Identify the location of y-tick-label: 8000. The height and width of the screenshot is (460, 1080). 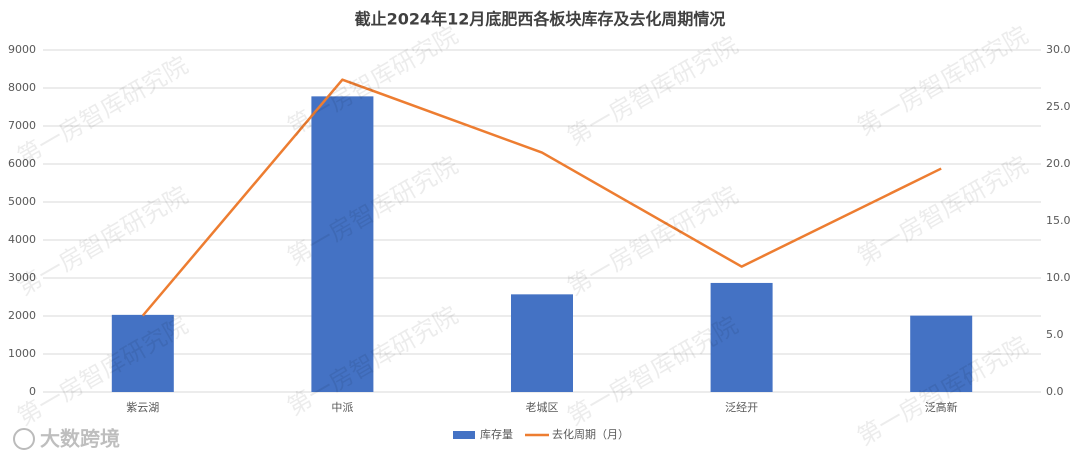
(22, 87).